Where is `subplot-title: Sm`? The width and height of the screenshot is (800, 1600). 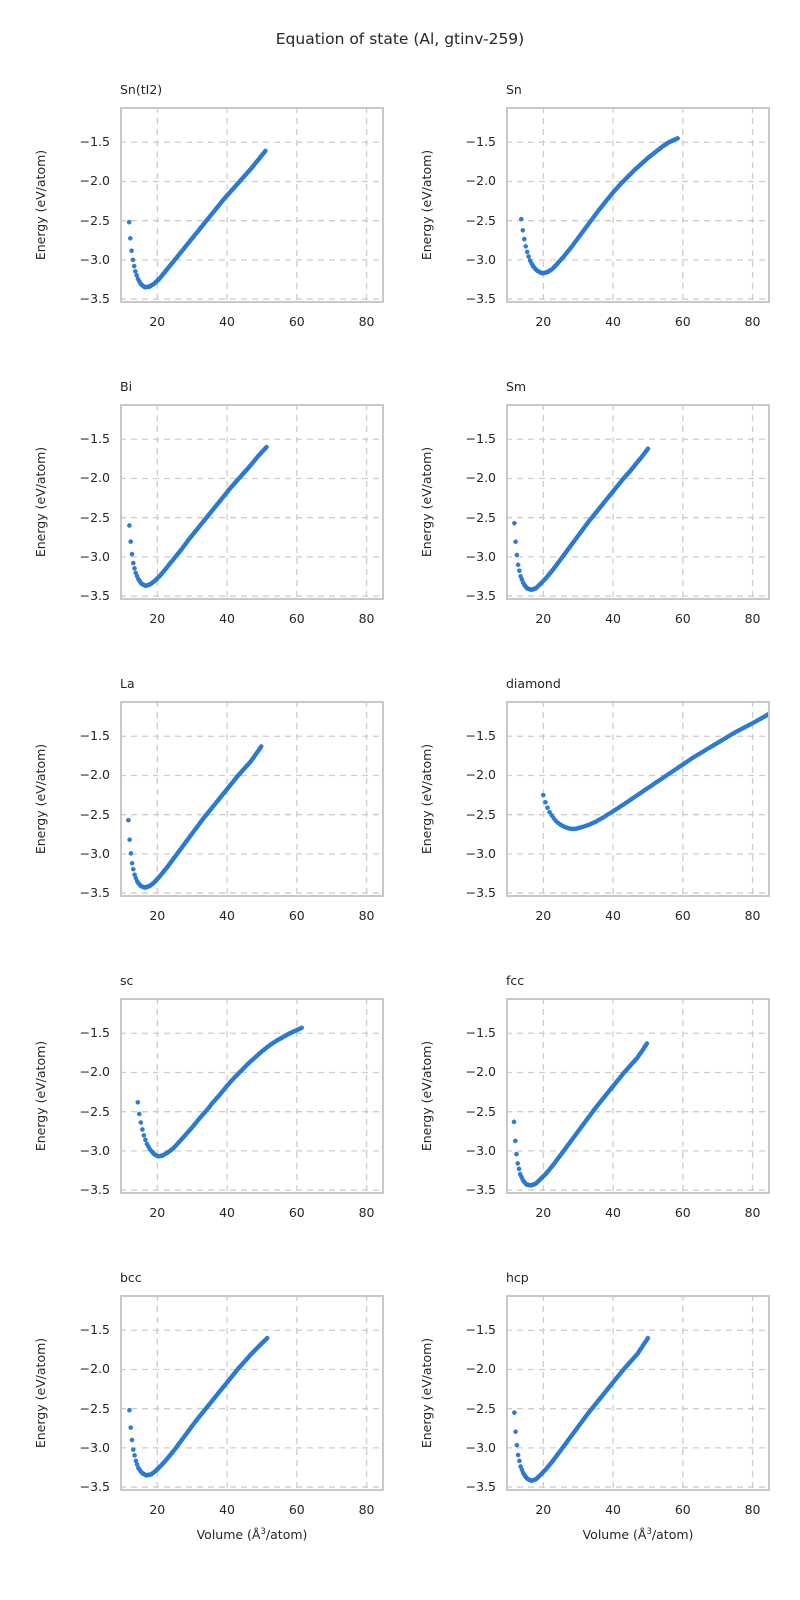 subplot-title: Sm is located at coordinates (516, 386).